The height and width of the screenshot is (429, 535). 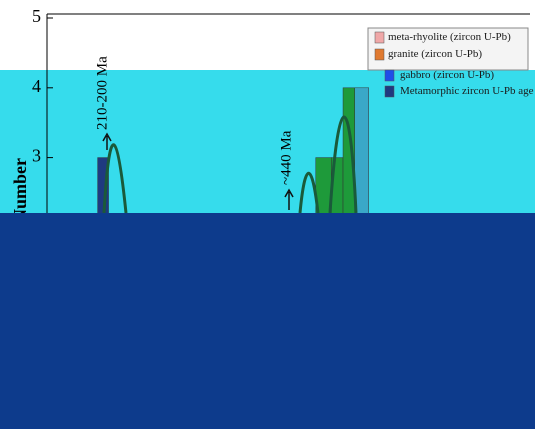 I want to click on legend-item: granite (zircon U-Pb), so click(x=435, y=54).